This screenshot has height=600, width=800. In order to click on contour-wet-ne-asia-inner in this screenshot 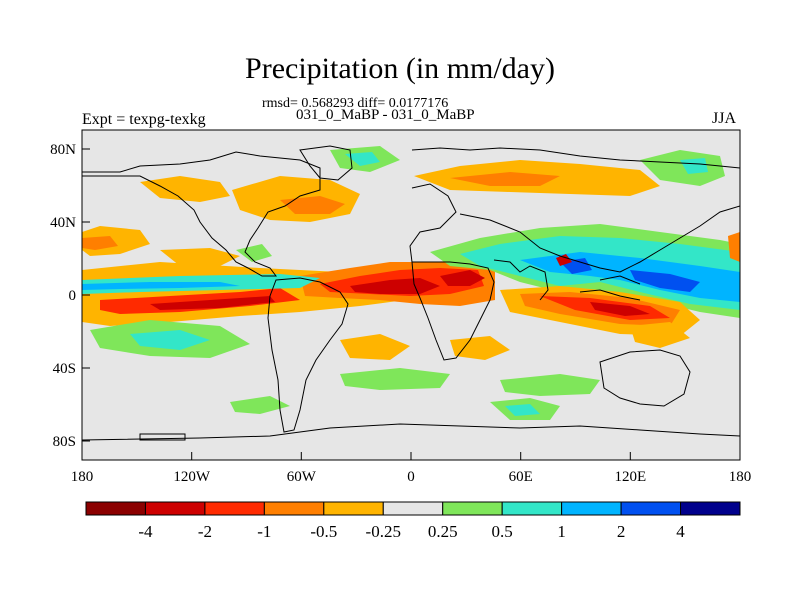, I will do `click(694, 166)`.